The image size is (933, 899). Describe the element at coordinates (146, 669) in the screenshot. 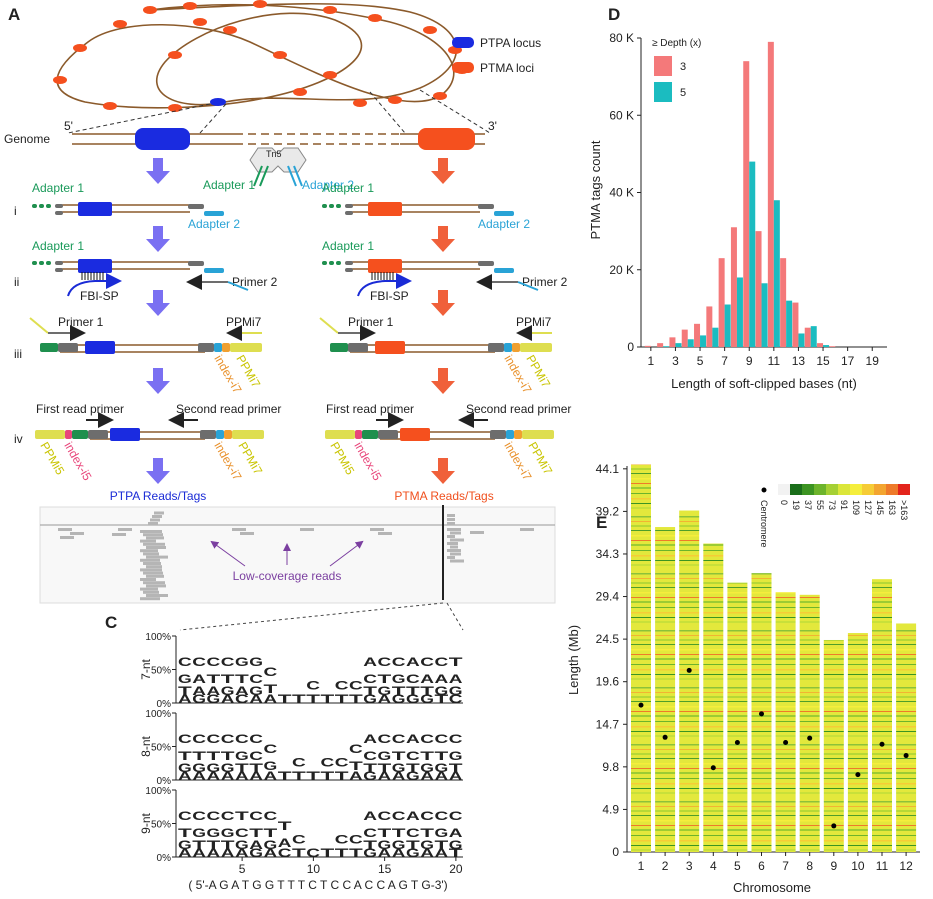

I see `row-label: 7-nt` at that location.